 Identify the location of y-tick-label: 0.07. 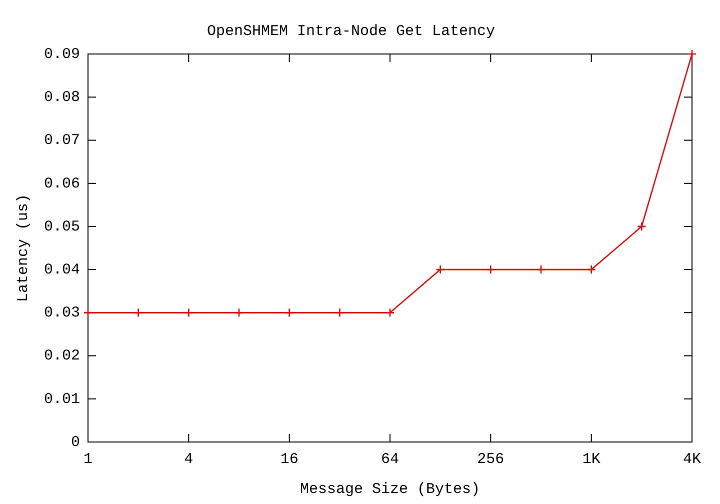
(62, 141).